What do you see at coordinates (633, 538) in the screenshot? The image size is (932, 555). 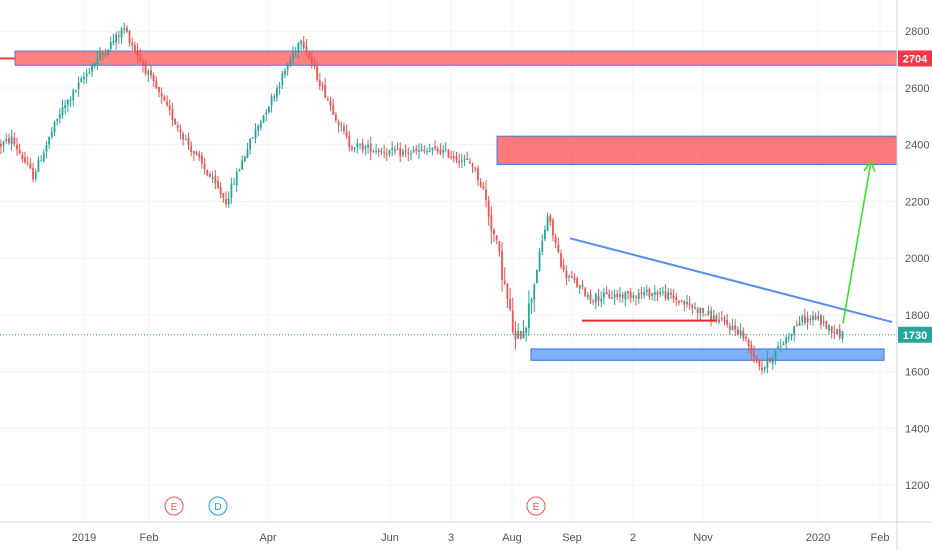 I see `x-tick-label: 2` at bounding box center [633, 538].